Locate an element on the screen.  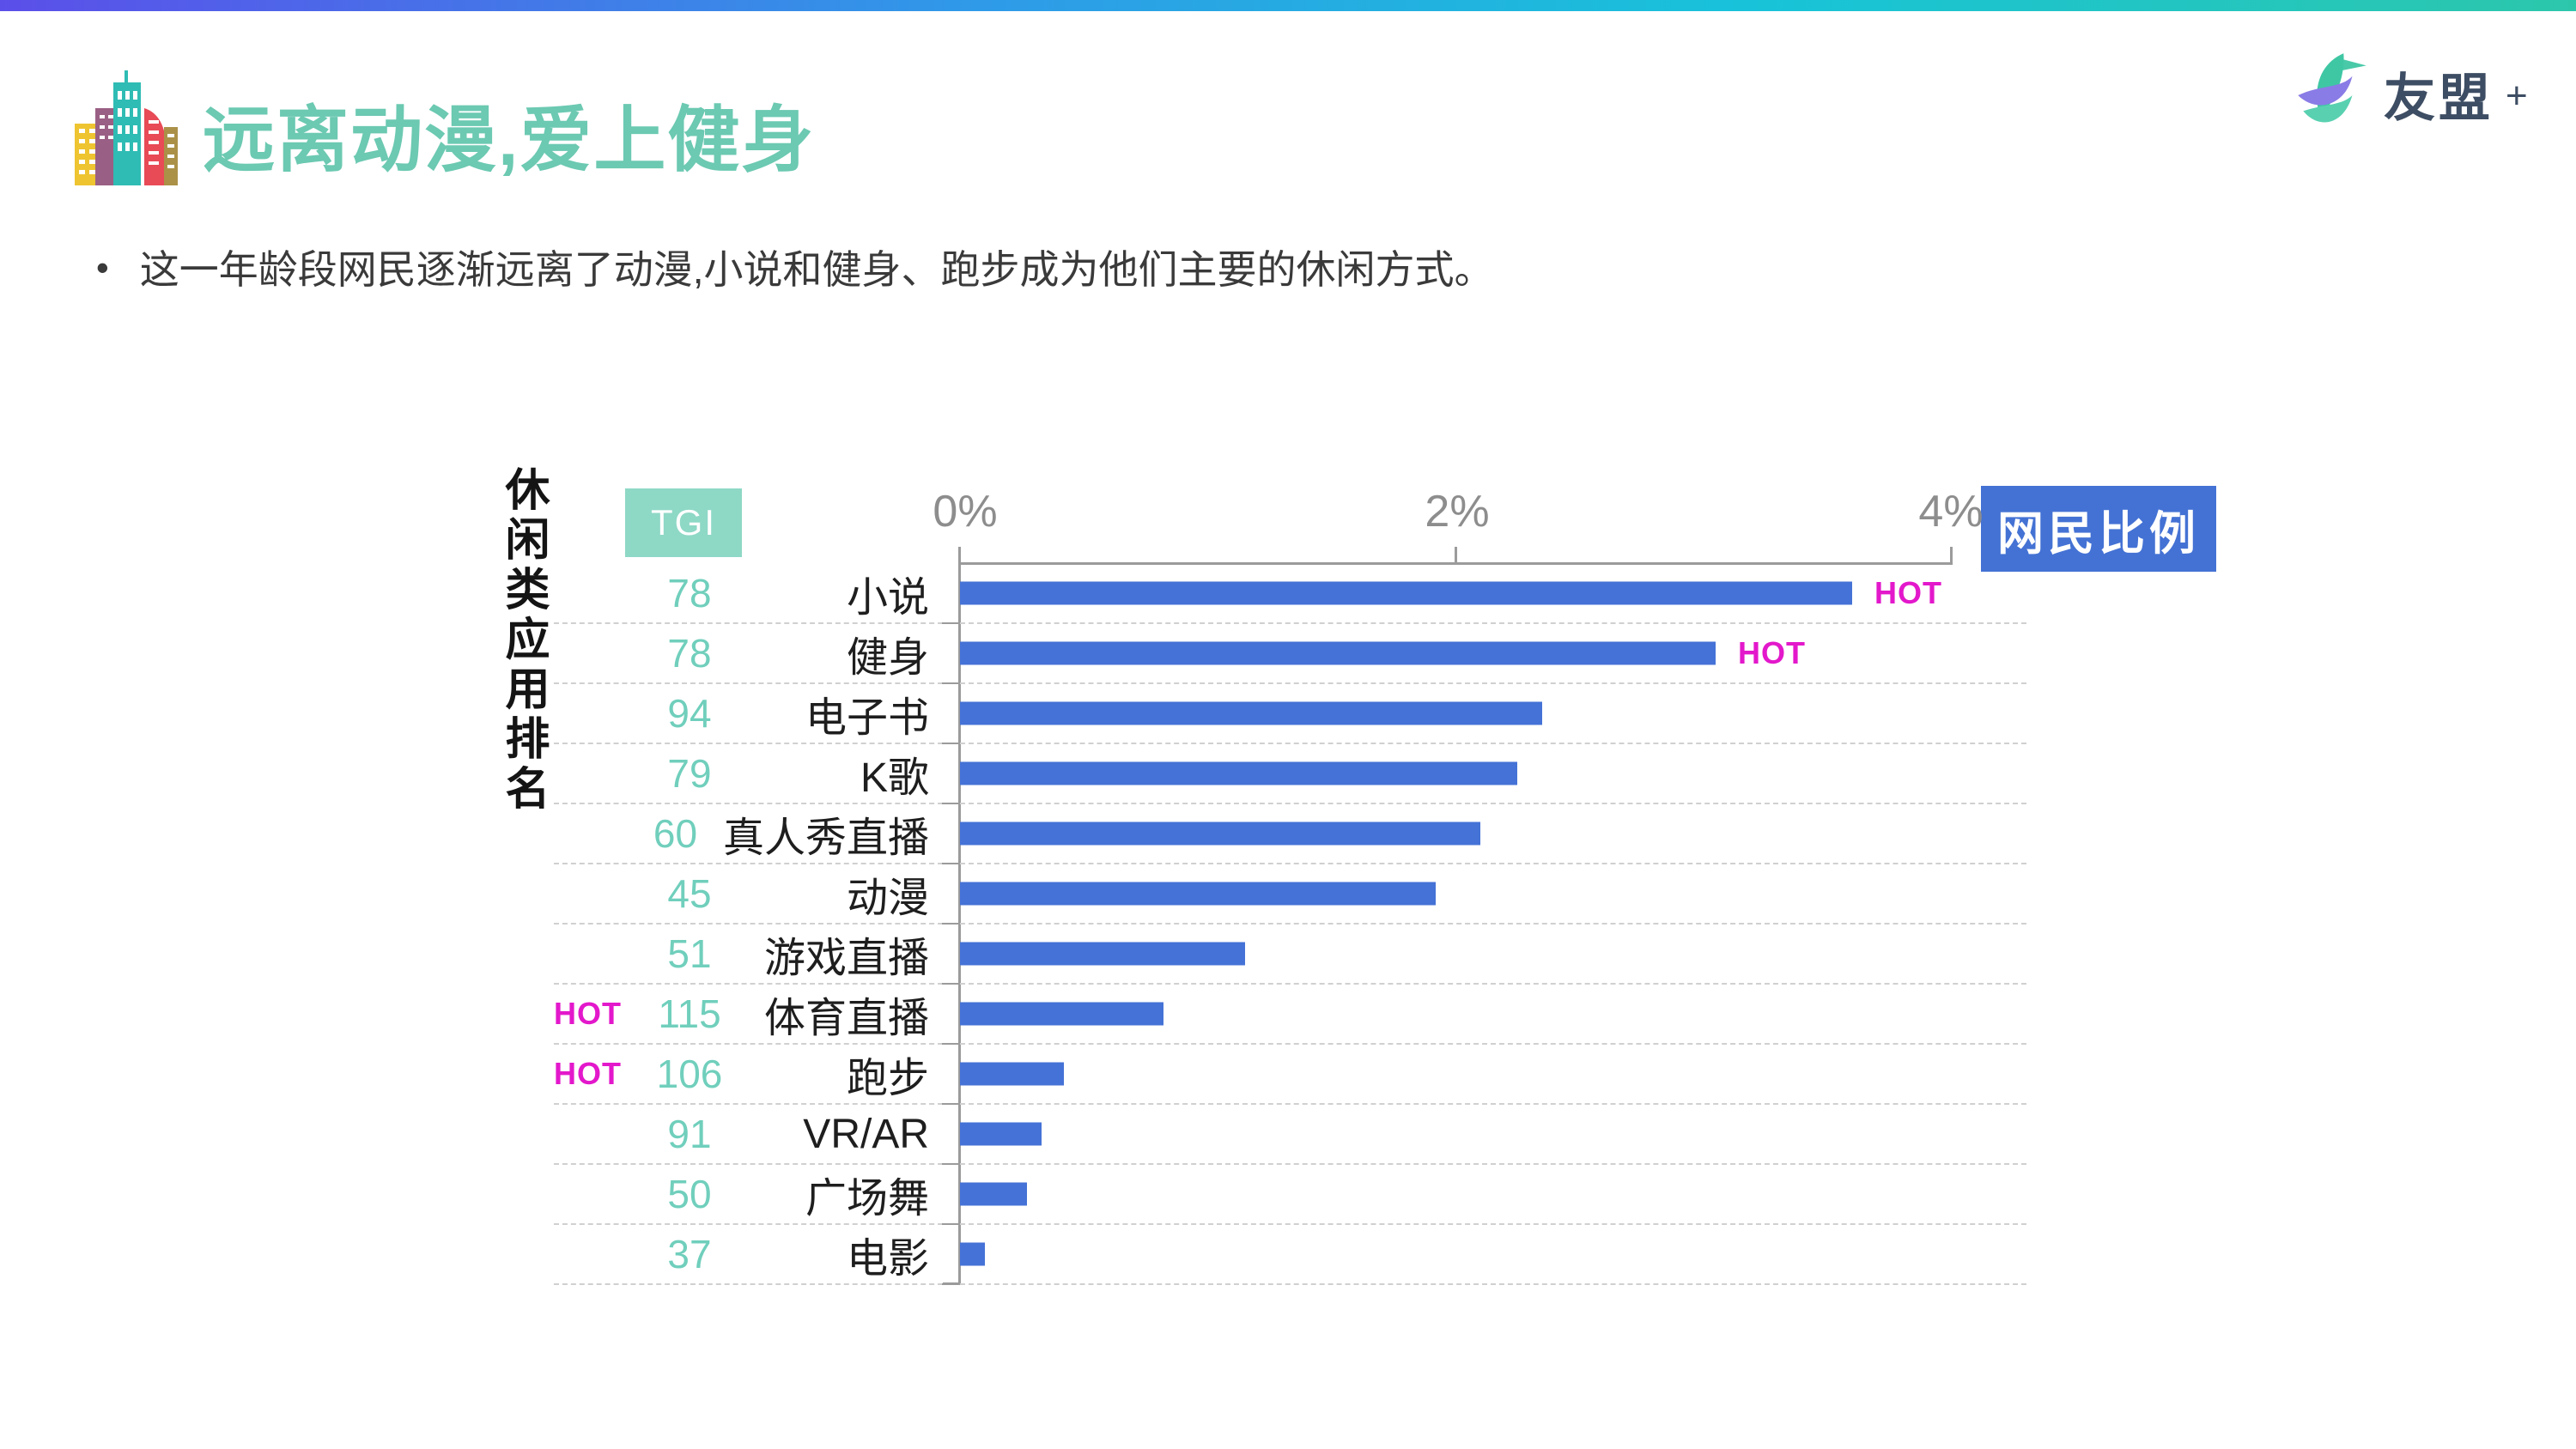
category-label: 电子书 is located at coordinates (867, 718).